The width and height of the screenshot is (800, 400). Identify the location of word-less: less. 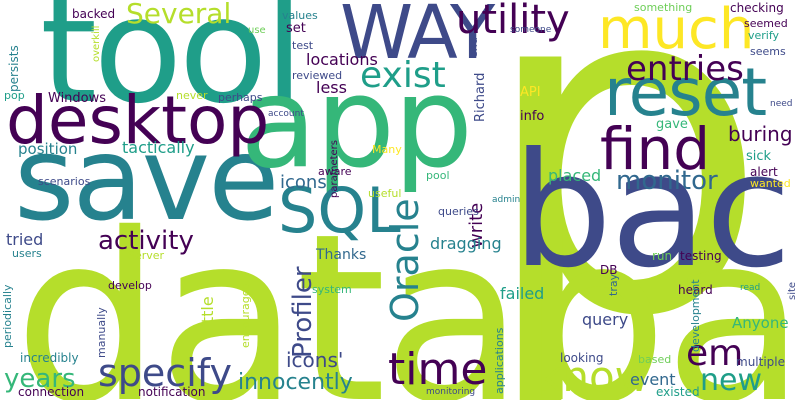
(331, 87).